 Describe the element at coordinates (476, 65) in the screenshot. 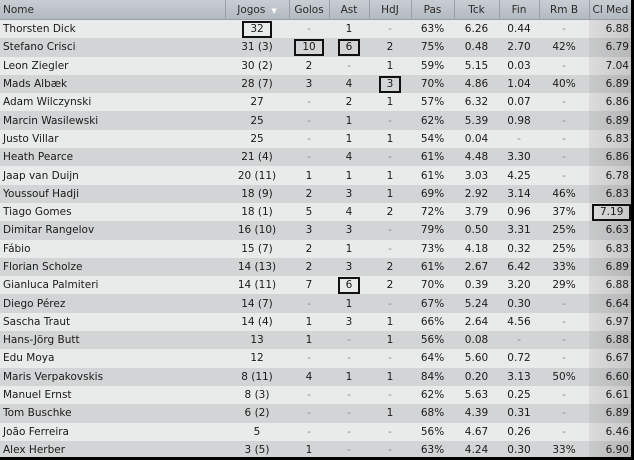

I see `cell-tck: 5.15` at that location.